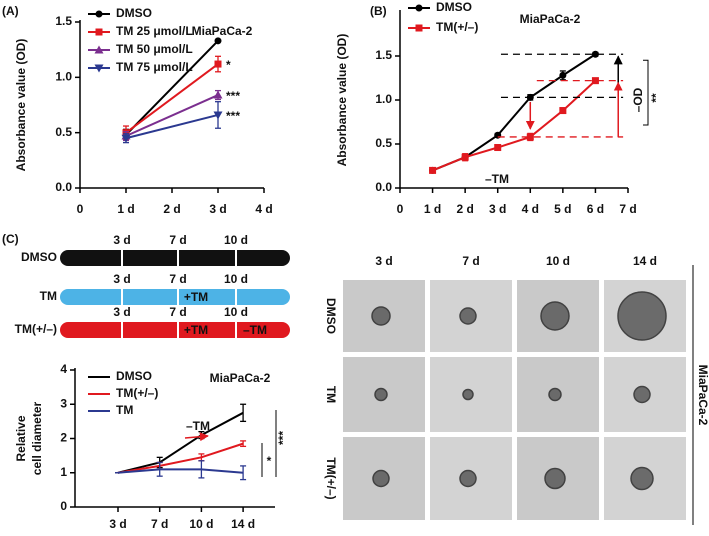 This screenshot has height=536, width=709. I want to click on panel-label: (A), so click(10, 11).